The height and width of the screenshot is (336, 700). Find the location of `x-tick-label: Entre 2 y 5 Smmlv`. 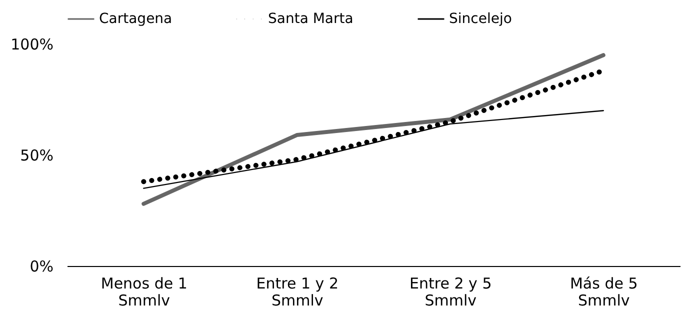

x-tick-label: Entre 2 y 5 Smmlv is located at coordinates (451, 292).